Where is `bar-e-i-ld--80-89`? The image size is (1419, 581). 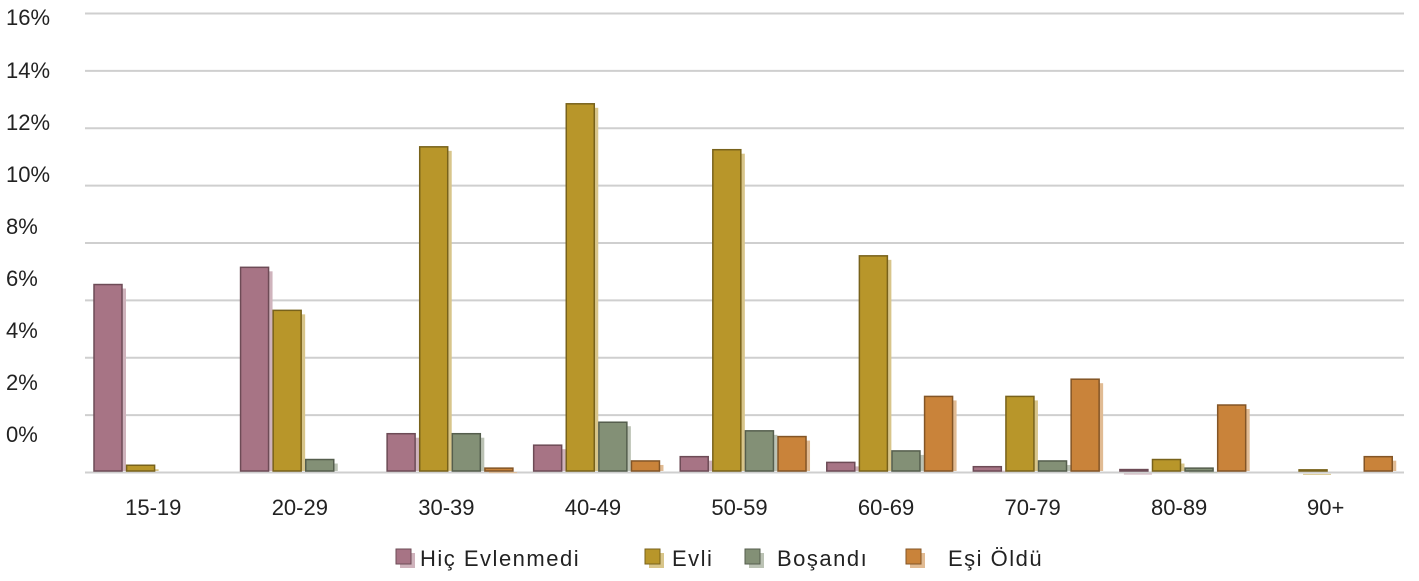
bar-e-i-ld--80-89 is located at coordinates (1231, 438).